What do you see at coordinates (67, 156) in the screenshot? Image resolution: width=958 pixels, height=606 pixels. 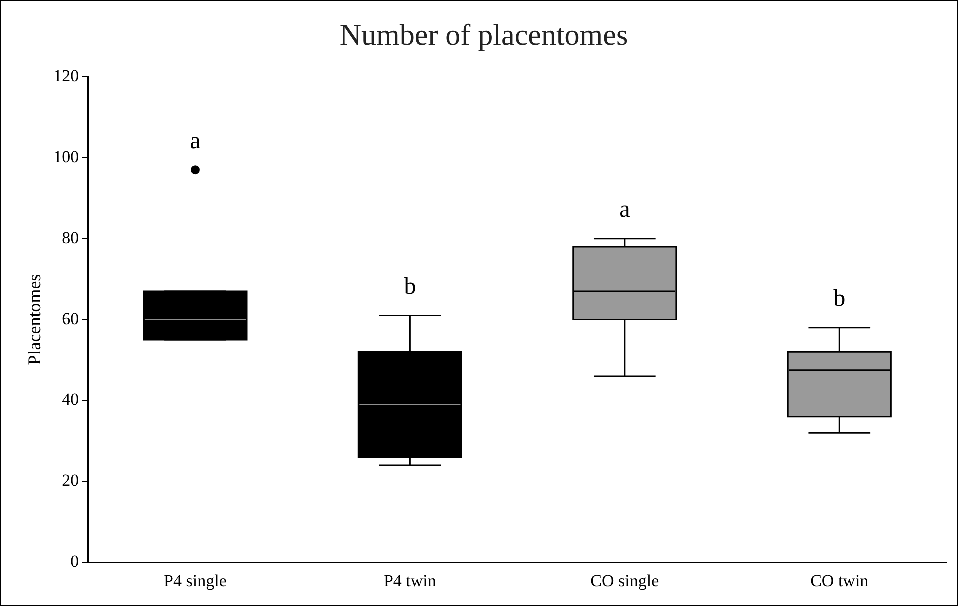 I see `y-tick-label: 100` at bounding box center [67, 156].